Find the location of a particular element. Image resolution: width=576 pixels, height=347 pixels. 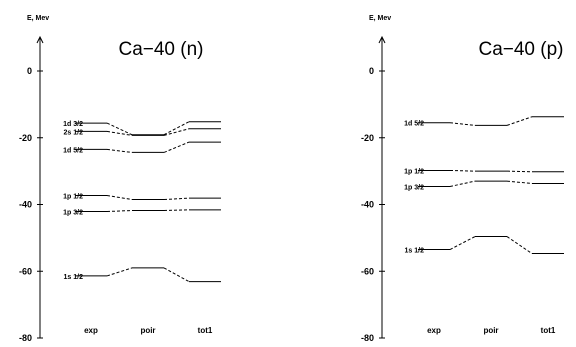

level-1d-3-2: 1d 3/2 is located at coordinates (142, 128).